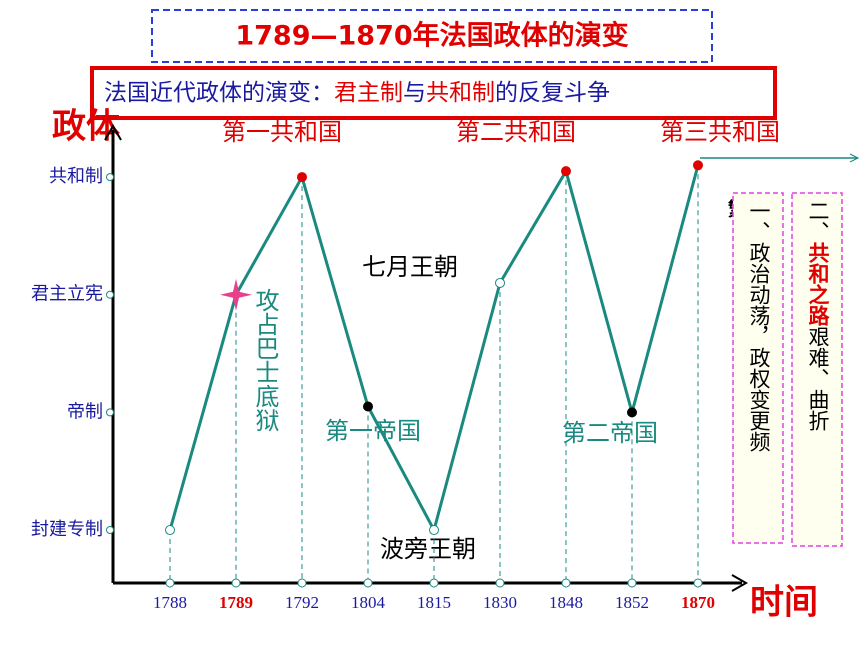 The height and width of the screenshot is (645, 860). I want to click on x-tick-label: 1815, so click(434, 602).